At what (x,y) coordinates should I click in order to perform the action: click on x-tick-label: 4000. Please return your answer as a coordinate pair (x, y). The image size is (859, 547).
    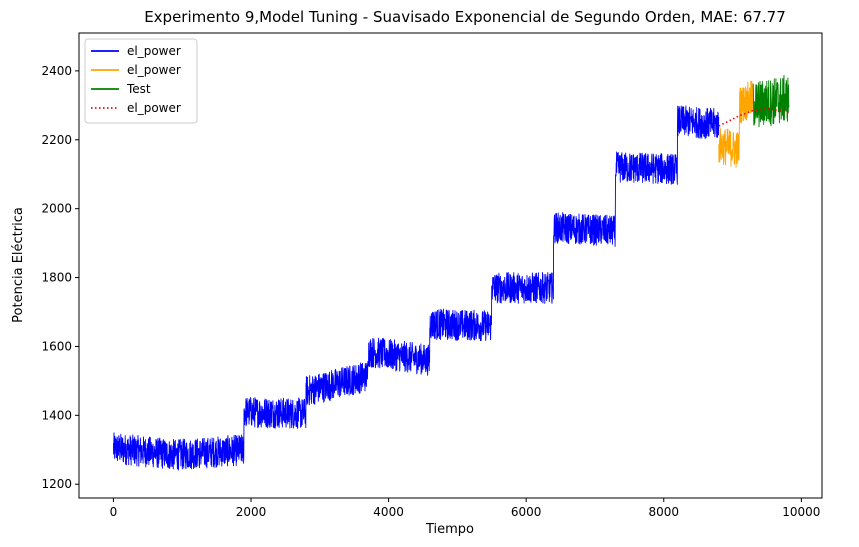
    Looking at the image, I should click on (388, 512).